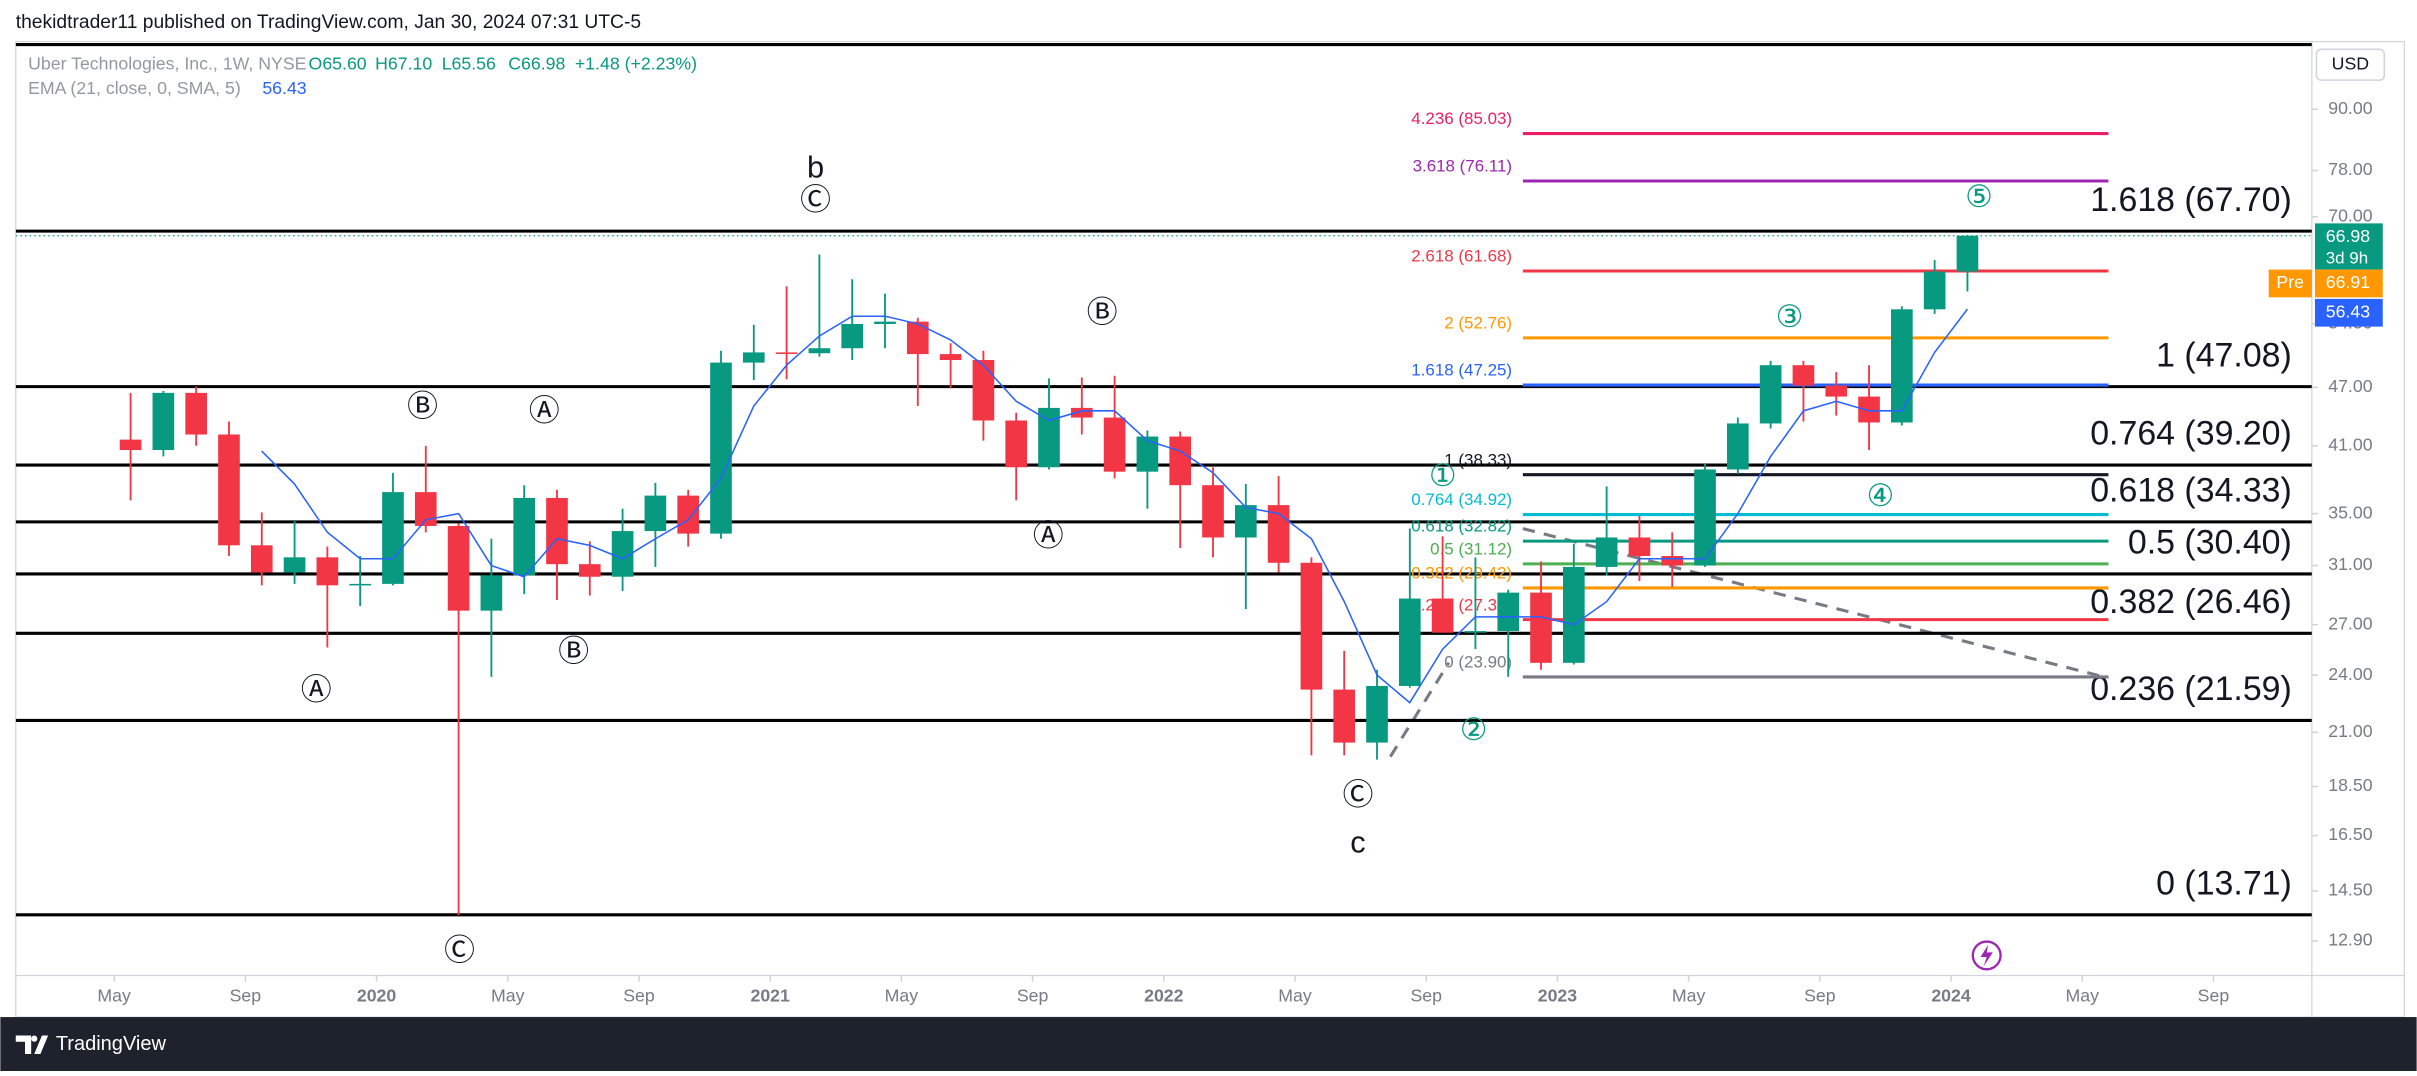  Describe the element at coordinates (2350, 108) in the screenshot. I see `y-tick-label: 90.00` at that location.